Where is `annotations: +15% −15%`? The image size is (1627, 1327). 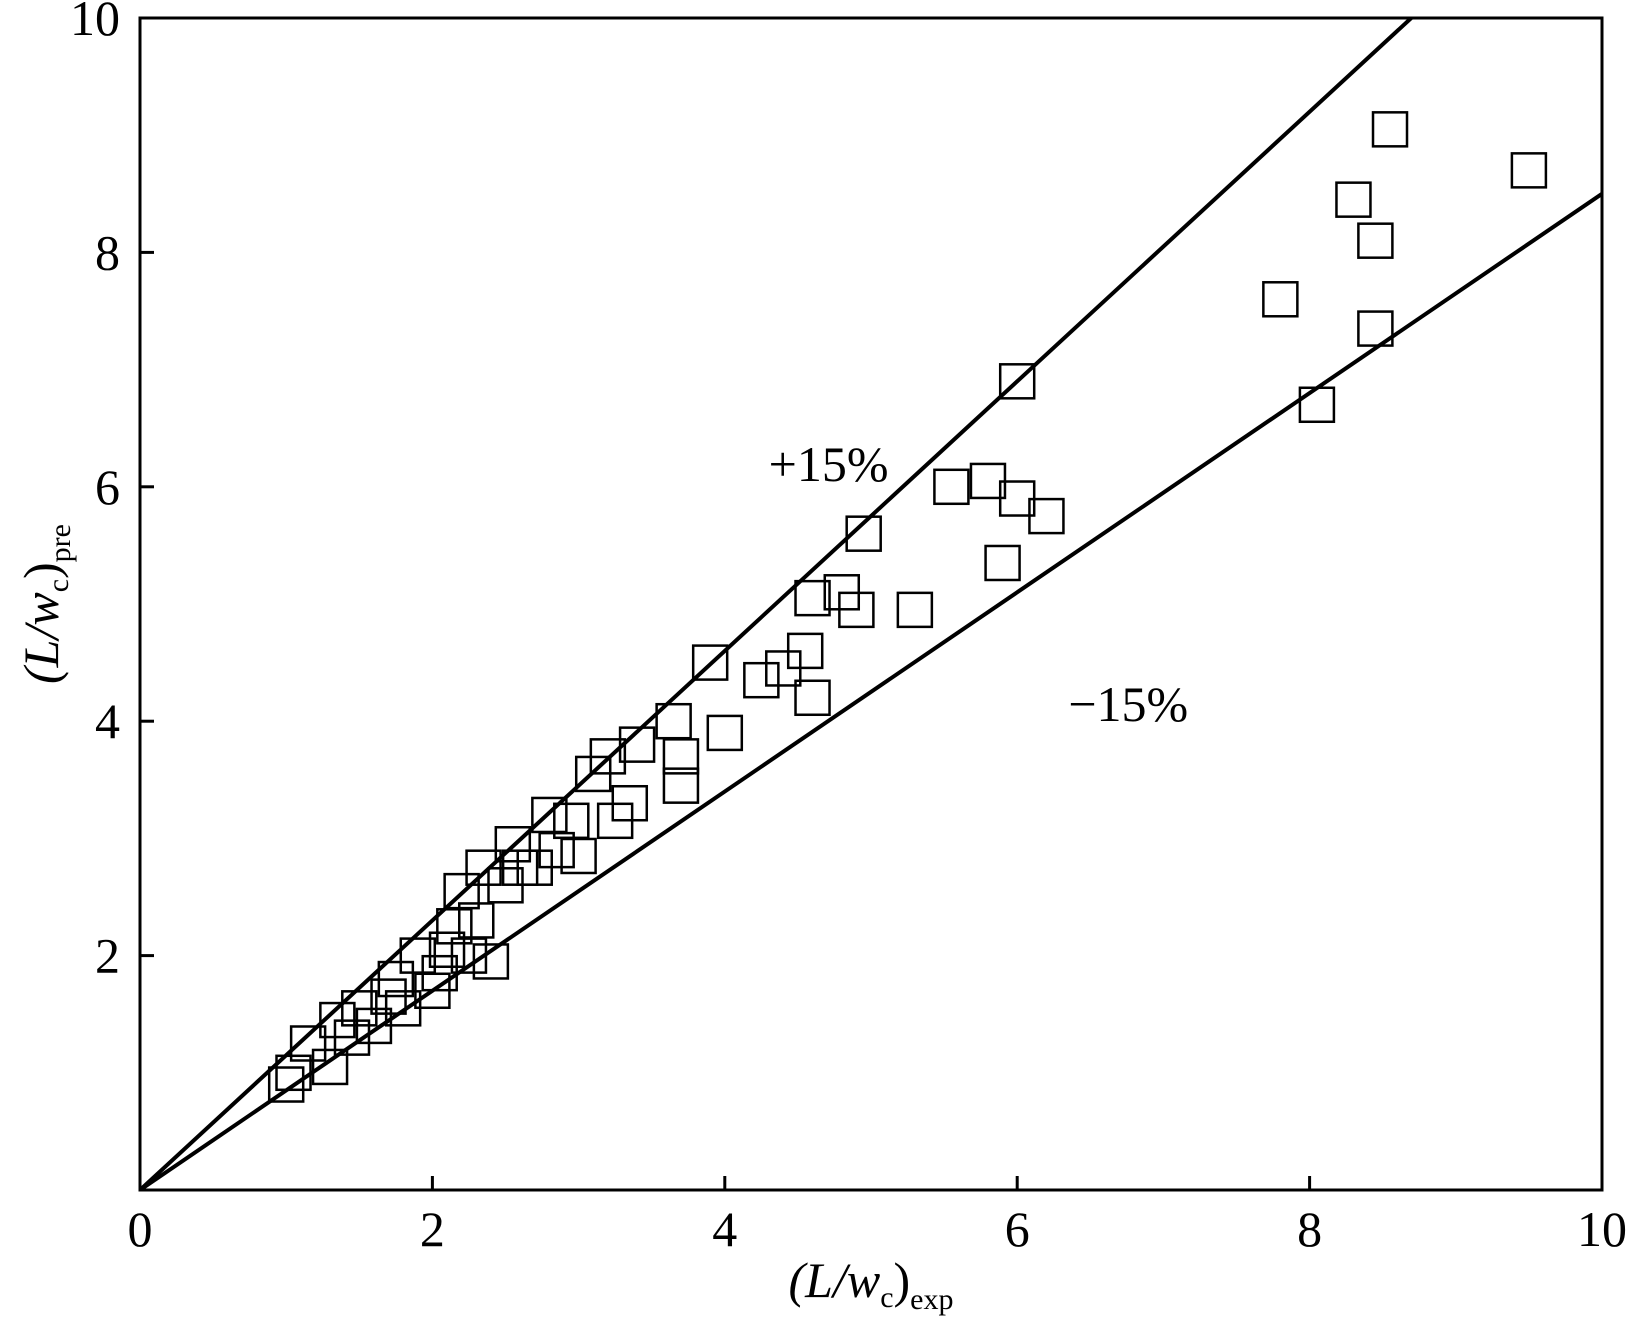
annotations: +15% −15% is located at coordinates (979, 584).